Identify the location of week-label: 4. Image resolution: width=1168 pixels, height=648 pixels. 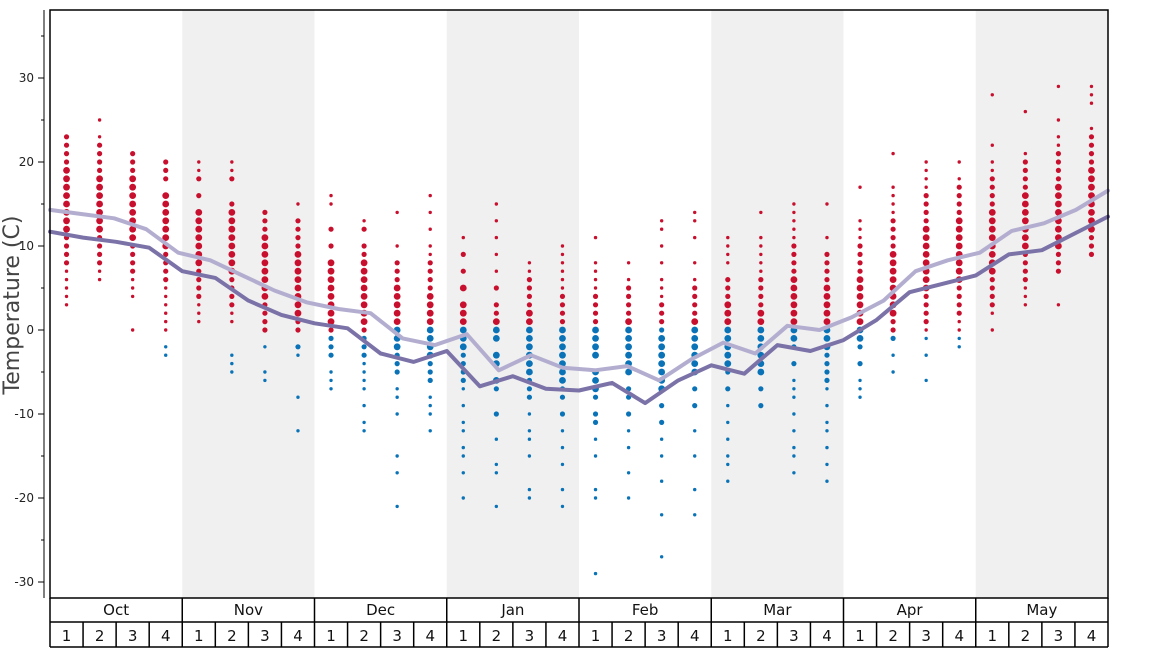
(827, 636).